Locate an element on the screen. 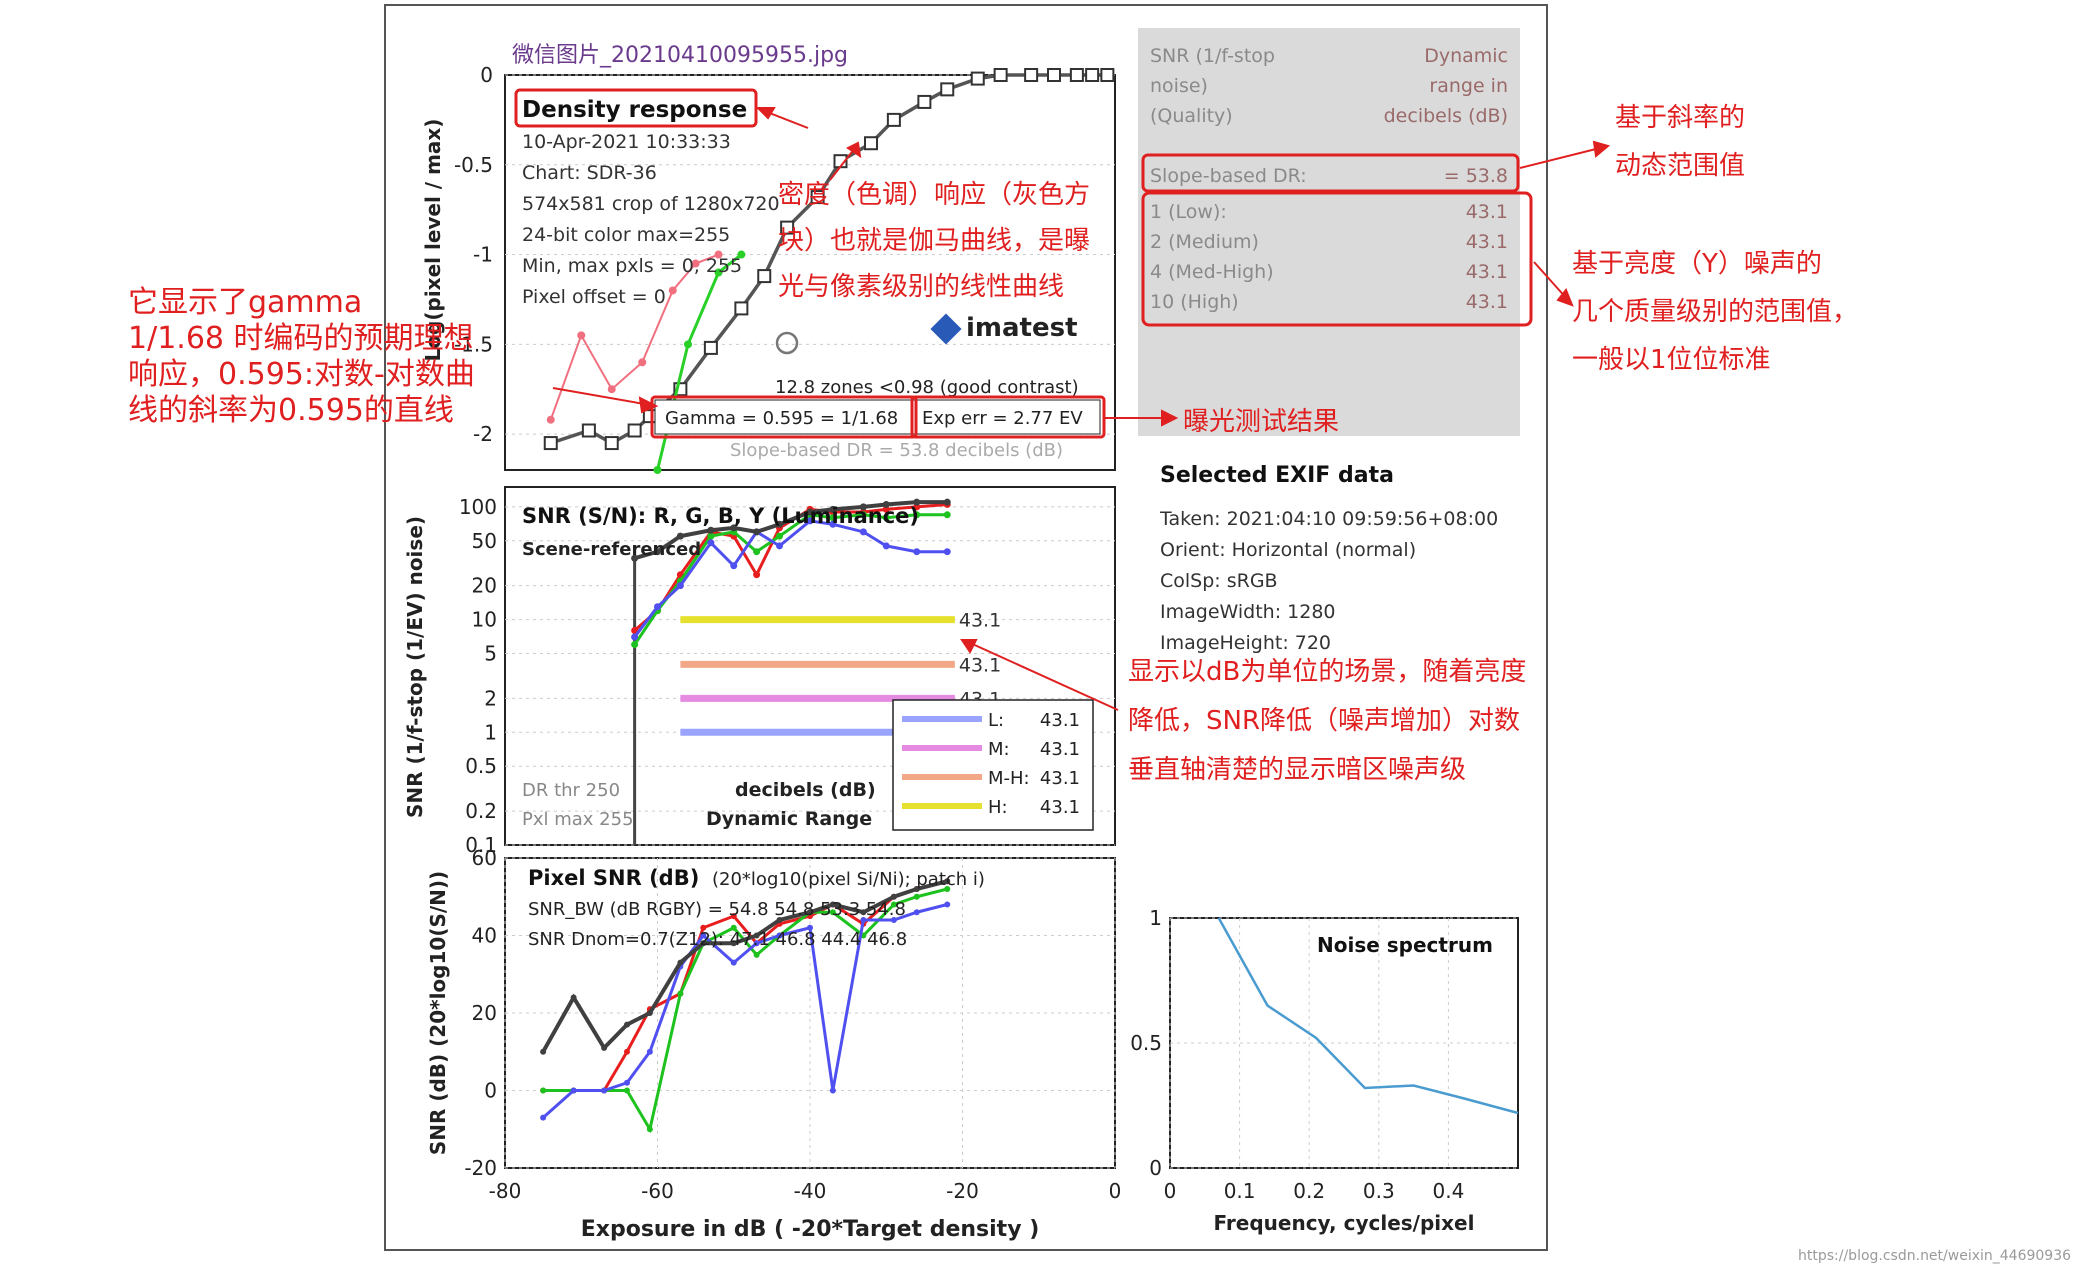 This screenshot has width=2077, height=1274. pixel-lines is located at coordinates (745, 1006).